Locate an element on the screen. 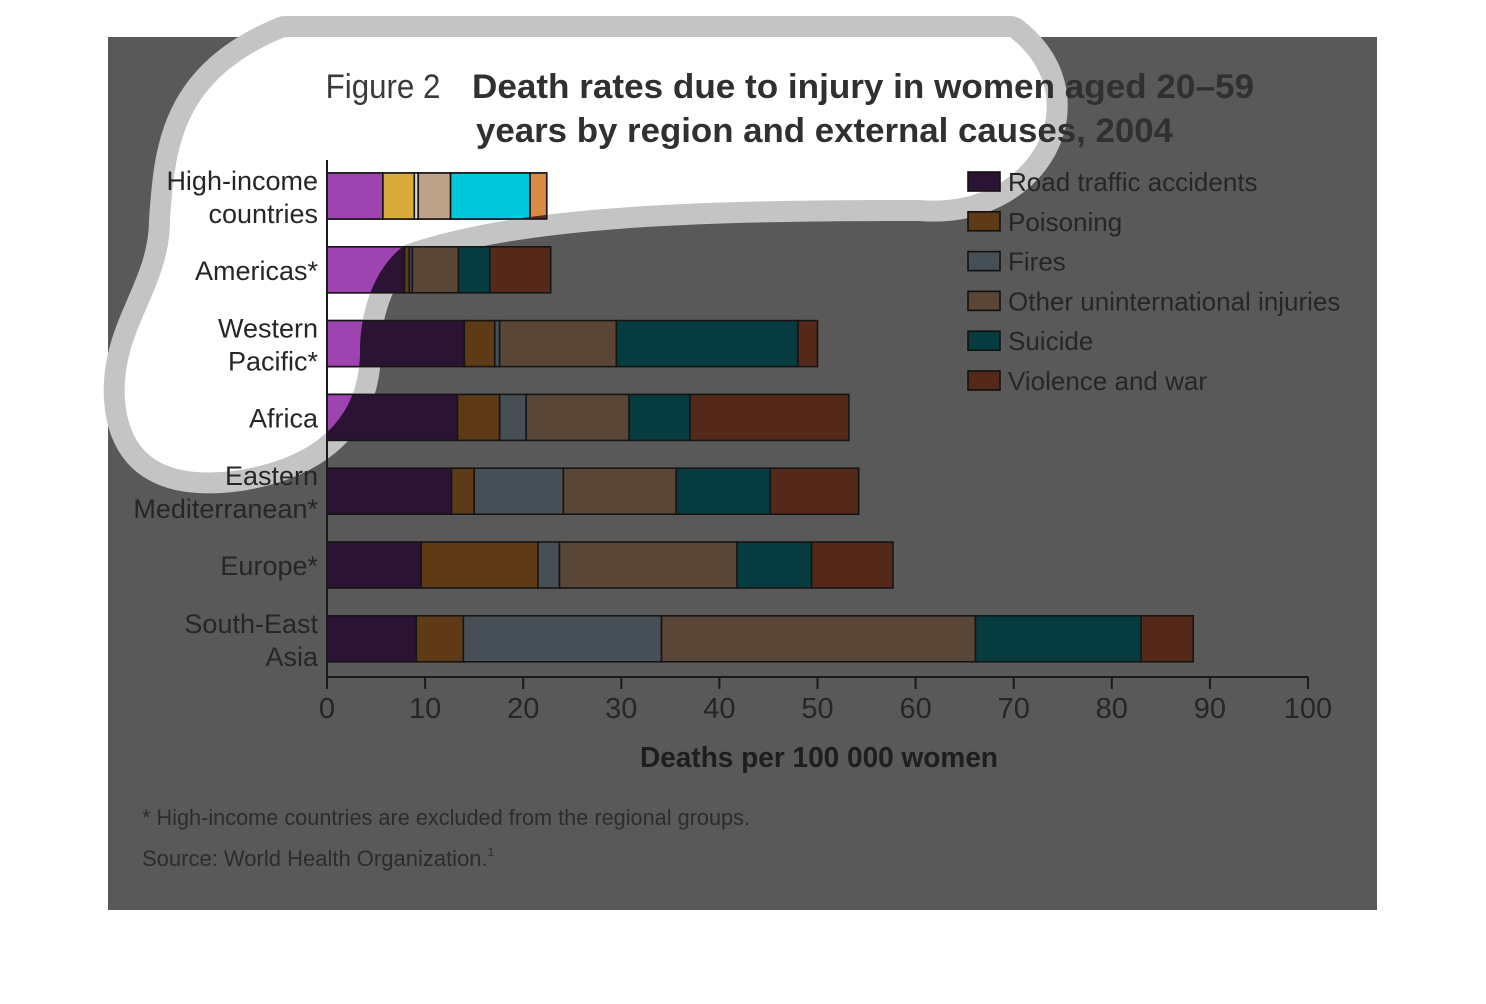  legend-label: Suicide is located at coordinates (1050, 341).